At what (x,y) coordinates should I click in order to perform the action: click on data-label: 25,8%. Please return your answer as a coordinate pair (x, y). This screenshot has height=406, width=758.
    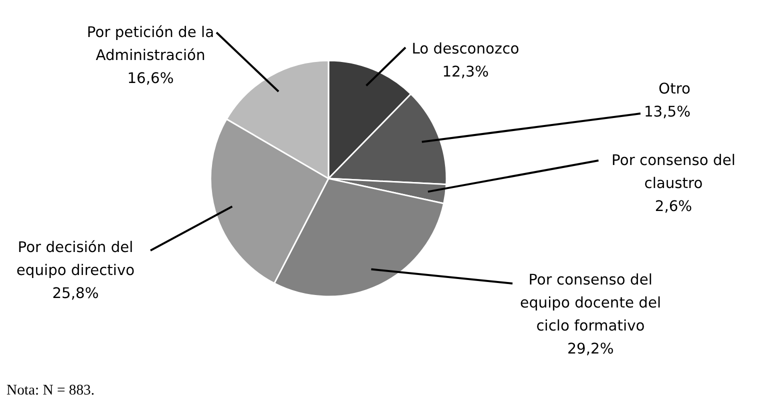
    Looking at the image, I should click on (75, 293).